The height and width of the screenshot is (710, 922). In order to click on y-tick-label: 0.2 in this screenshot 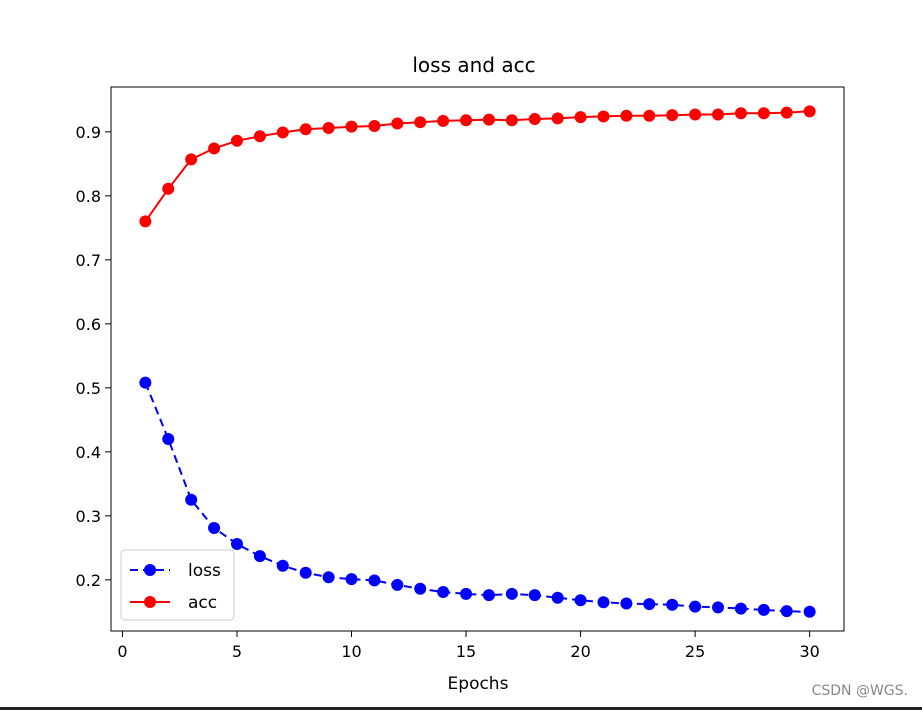, I will do `click(88, 580)`.